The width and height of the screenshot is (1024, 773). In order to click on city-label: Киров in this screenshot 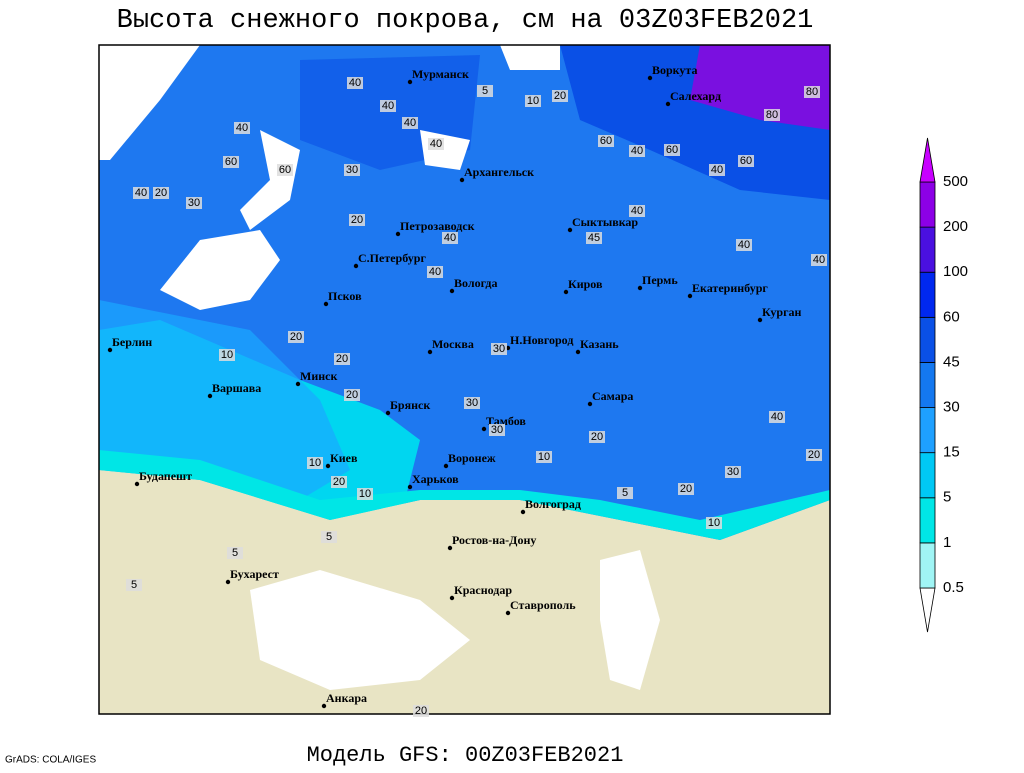, I will do `click(585, 284)`.